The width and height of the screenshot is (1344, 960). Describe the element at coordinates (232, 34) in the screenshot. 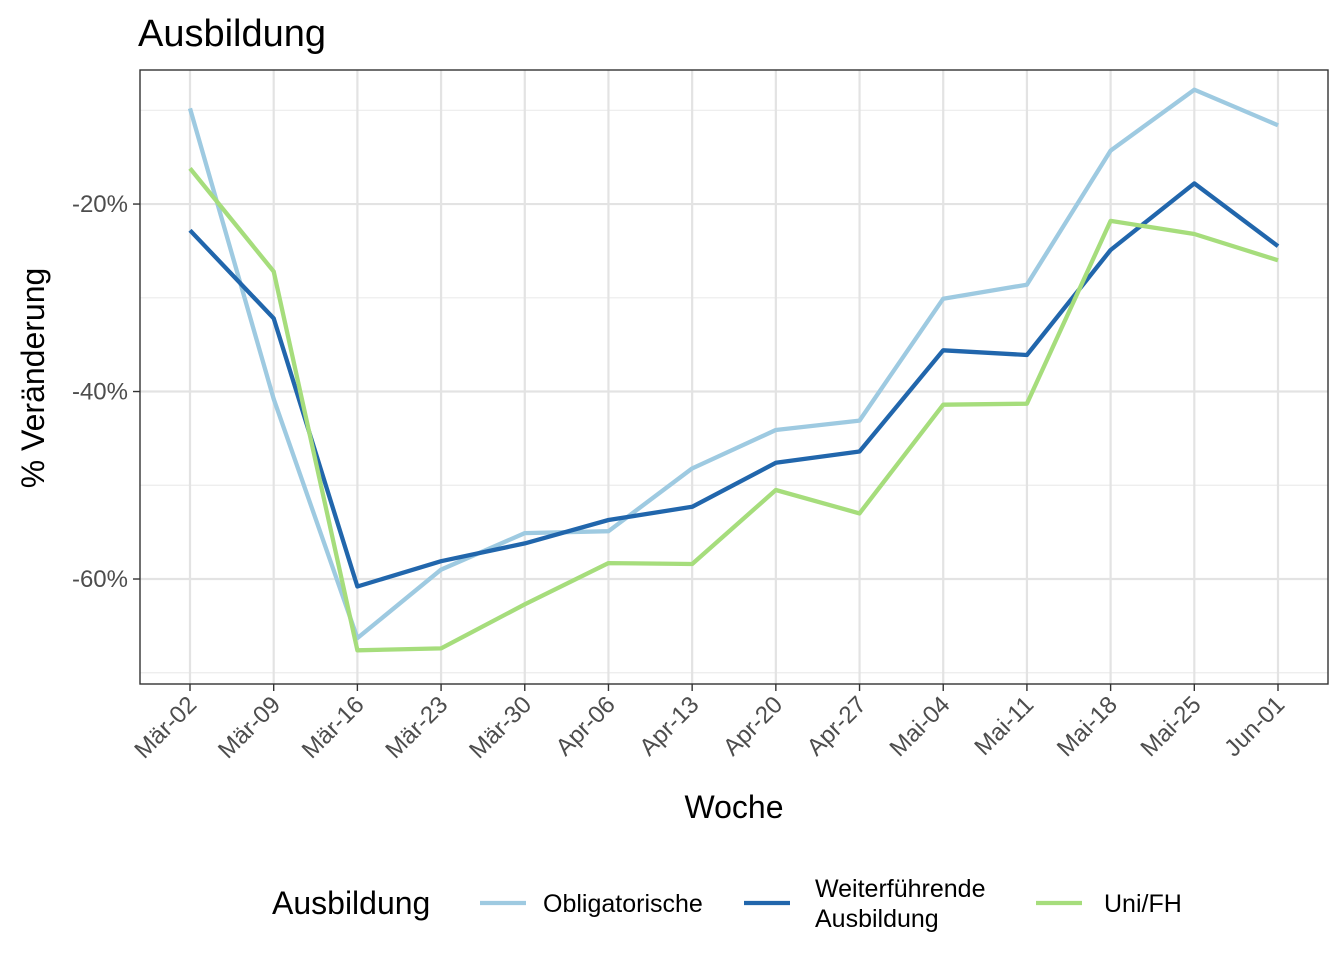

I see `chart-title: Ausbildung` at that location.